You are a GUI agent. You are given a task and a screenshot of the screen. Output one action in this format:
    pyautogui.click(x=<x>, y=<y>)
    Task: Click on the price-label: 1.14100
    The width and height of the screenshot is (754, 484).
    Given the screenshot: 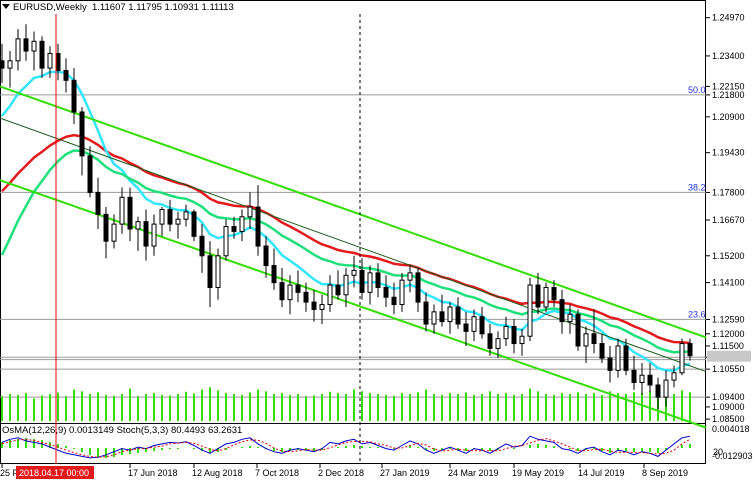 What is the action you would take?
    pyautogui.click(x=728, y=283)
    